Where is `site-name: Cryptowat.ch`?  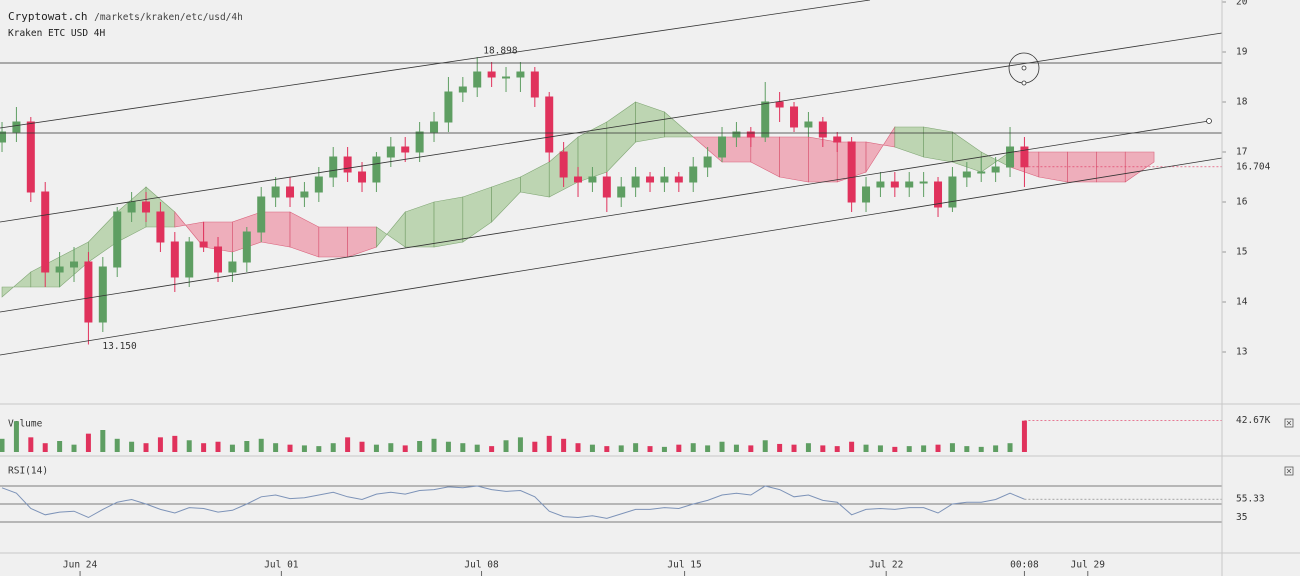 site-name: Cryptowat.ch is located at coordinates (48, 16).